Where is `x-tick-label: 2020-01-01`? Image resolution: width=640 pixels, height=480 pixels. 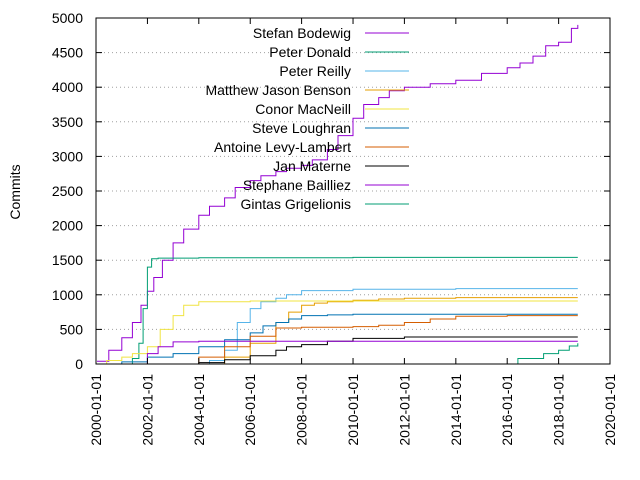
x-tick-label: 2020-01-01 is located at coordinates (610, 410).